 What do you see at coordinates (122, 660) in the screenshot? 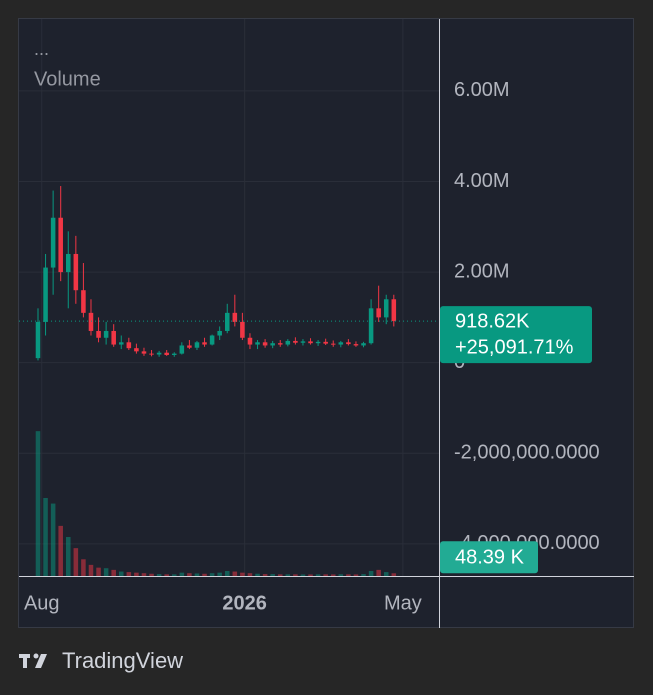
I see `brand-name: TradingView` at bounding box center [122, 660].